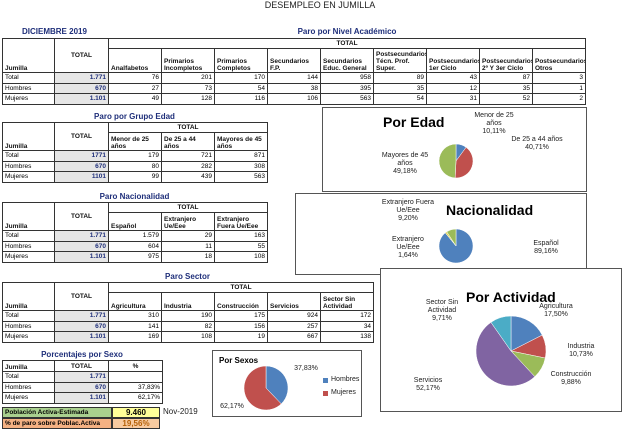  I want to click on table-cell, so click(135, 377).